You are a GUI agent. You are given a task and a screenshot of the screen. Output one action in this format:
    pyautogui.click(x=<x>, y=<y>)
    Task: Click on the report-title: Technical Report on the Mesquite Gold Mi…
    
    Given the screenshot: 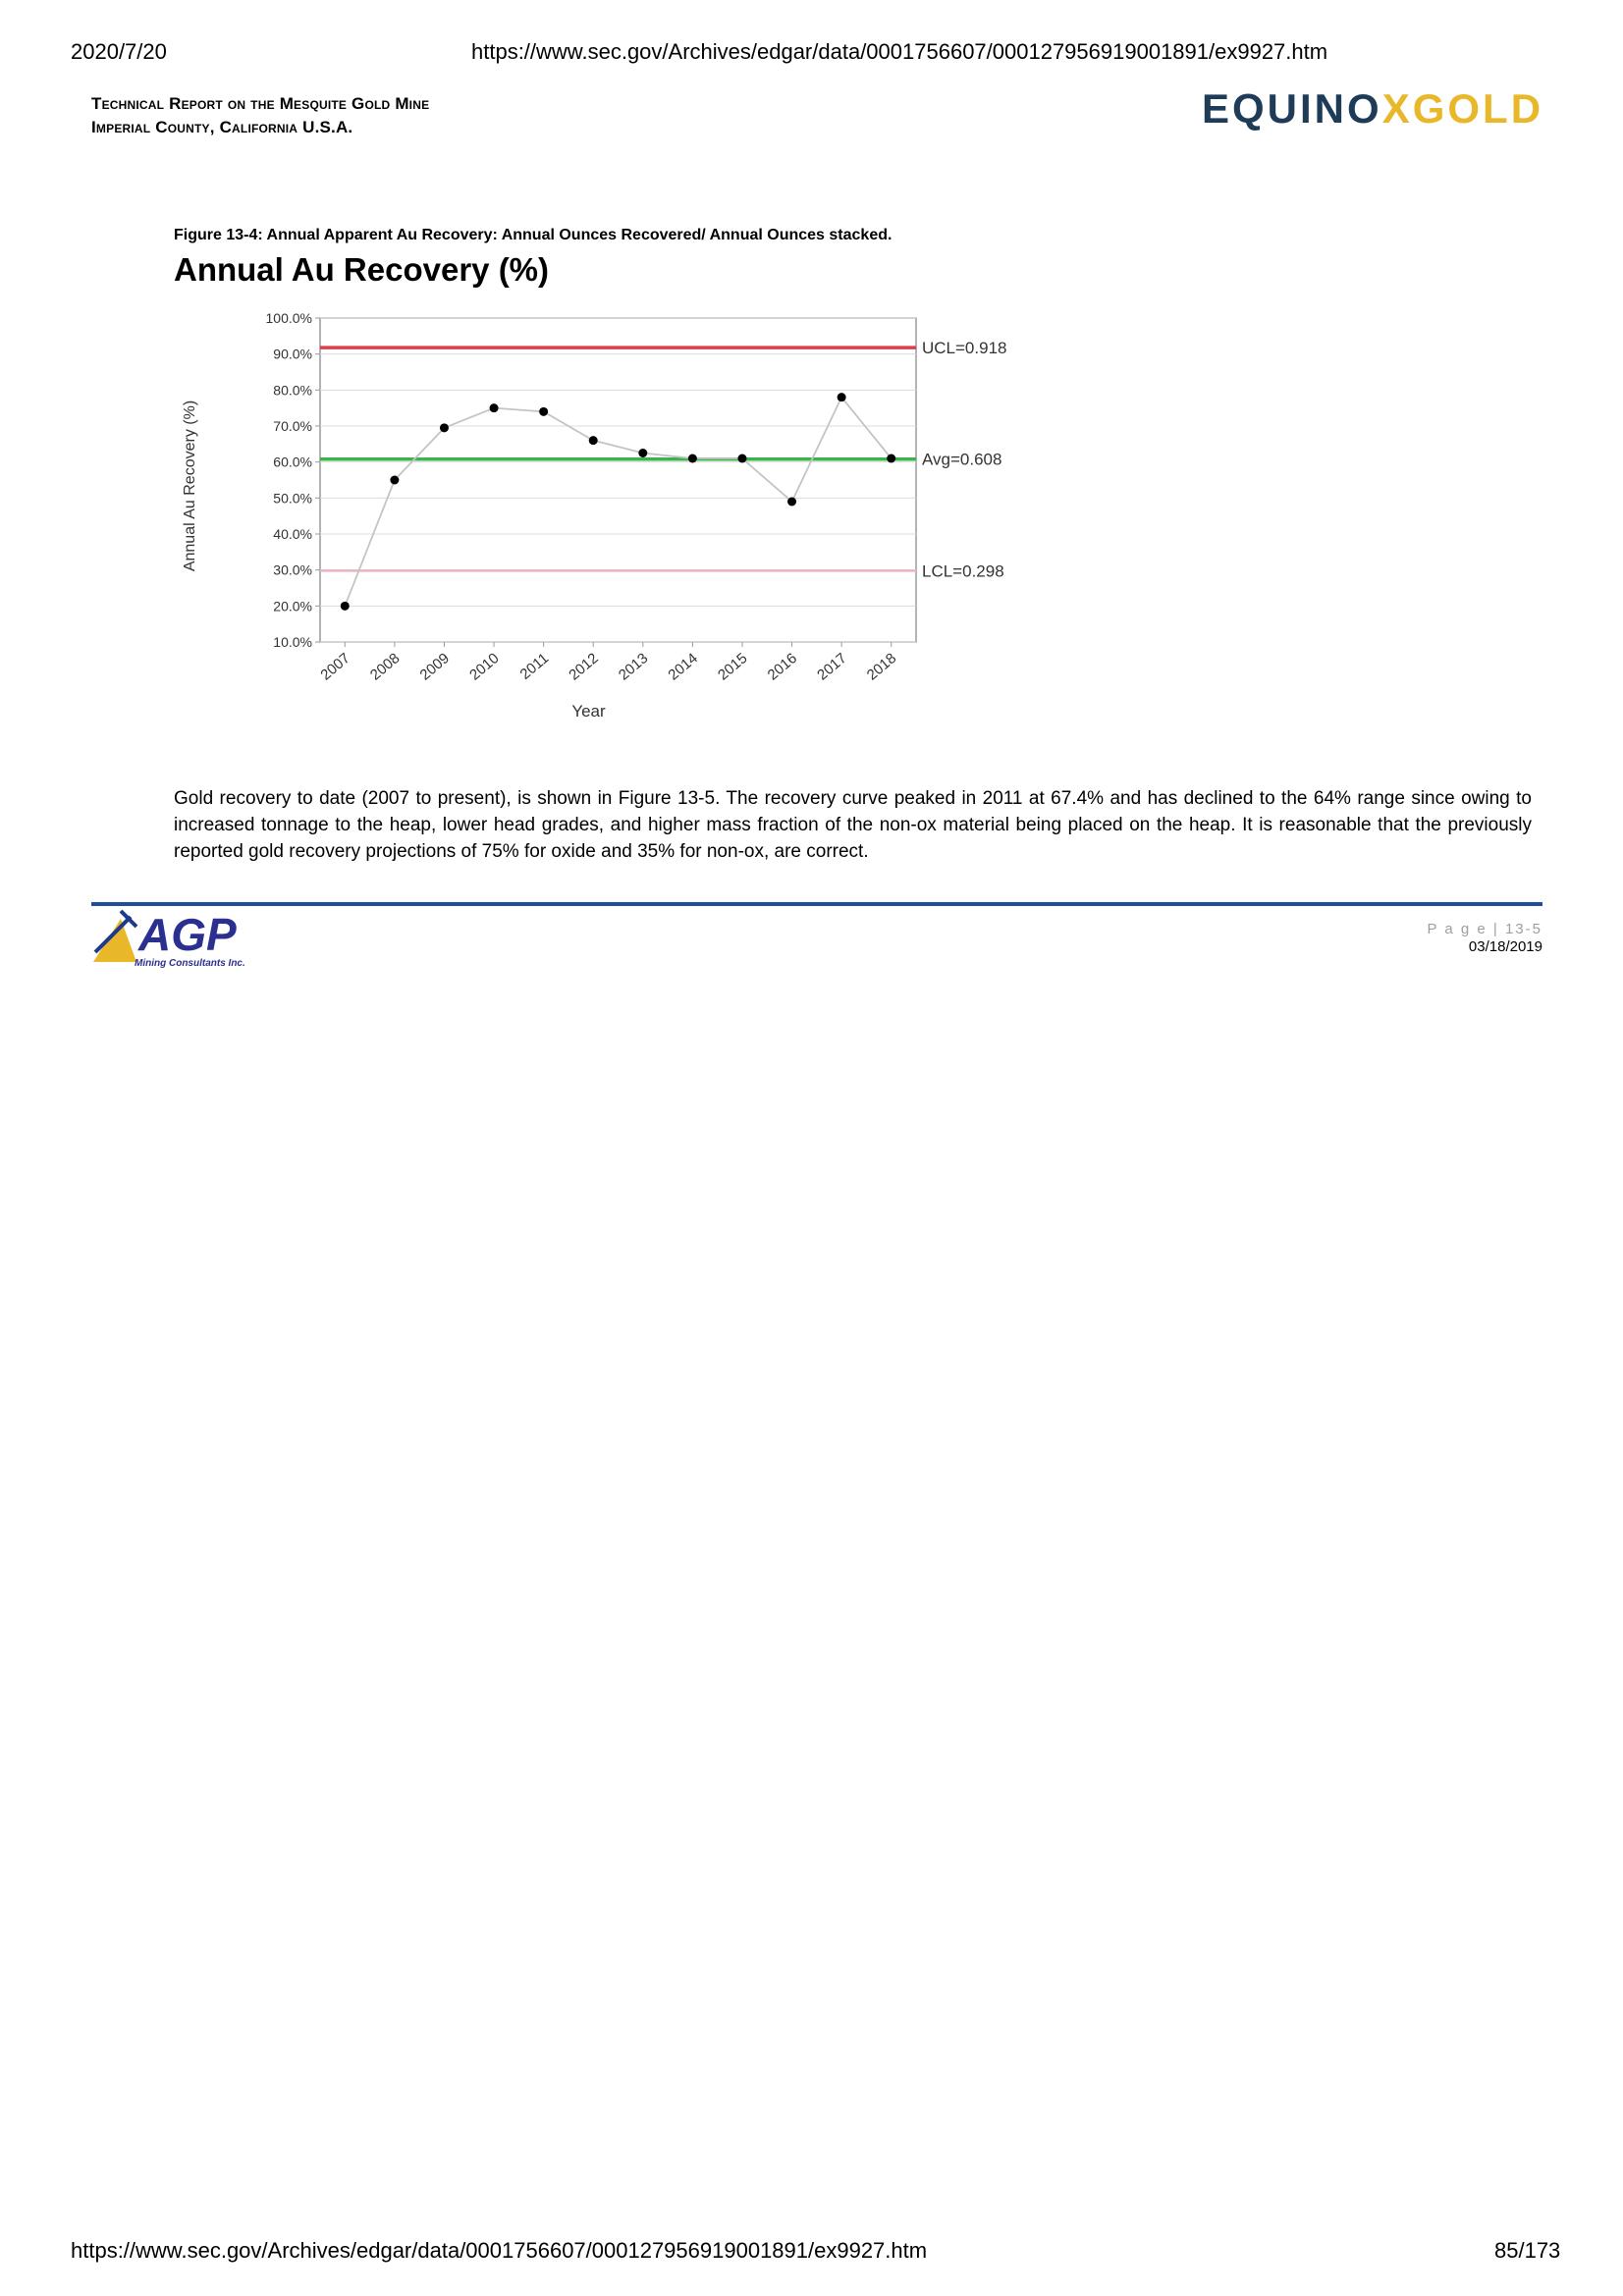 What is the action you would take?
    pyautogui.click(x=260, y=115)
    